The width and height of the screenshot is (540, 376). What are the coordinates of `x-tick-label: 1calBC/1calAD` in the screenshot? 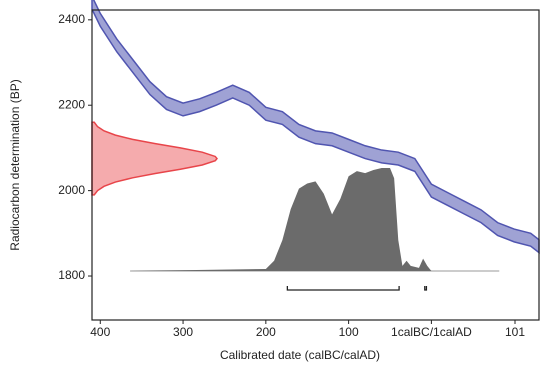 It's located at (431, 332).